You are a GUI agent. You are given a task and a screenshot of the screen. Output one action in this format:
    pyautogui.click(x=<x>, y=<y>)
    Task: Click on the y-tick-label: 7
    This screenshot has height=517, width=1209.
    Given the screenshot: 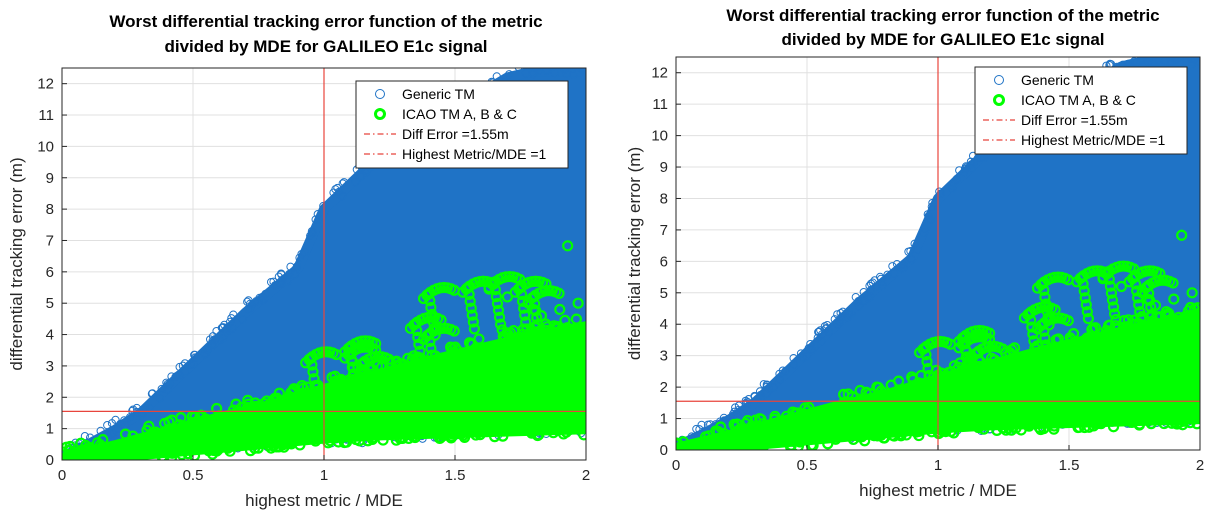 What is the action you would take?
    pyautogui.click(x=50, y=240)
    